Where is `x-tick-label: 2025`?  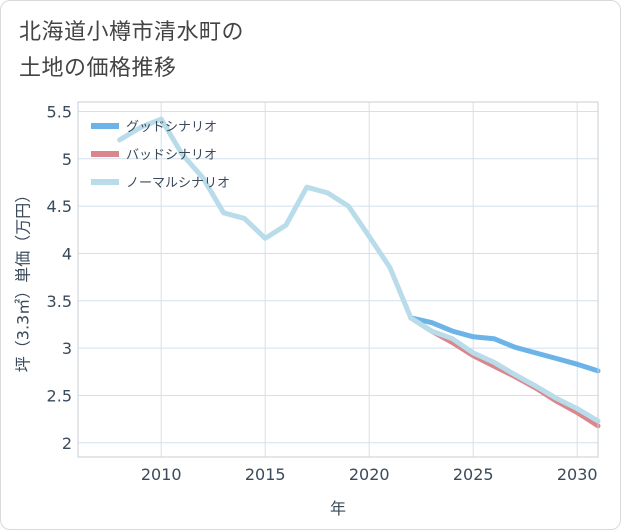 x-tick-label: 2025 is located at coordinates (473, 474).